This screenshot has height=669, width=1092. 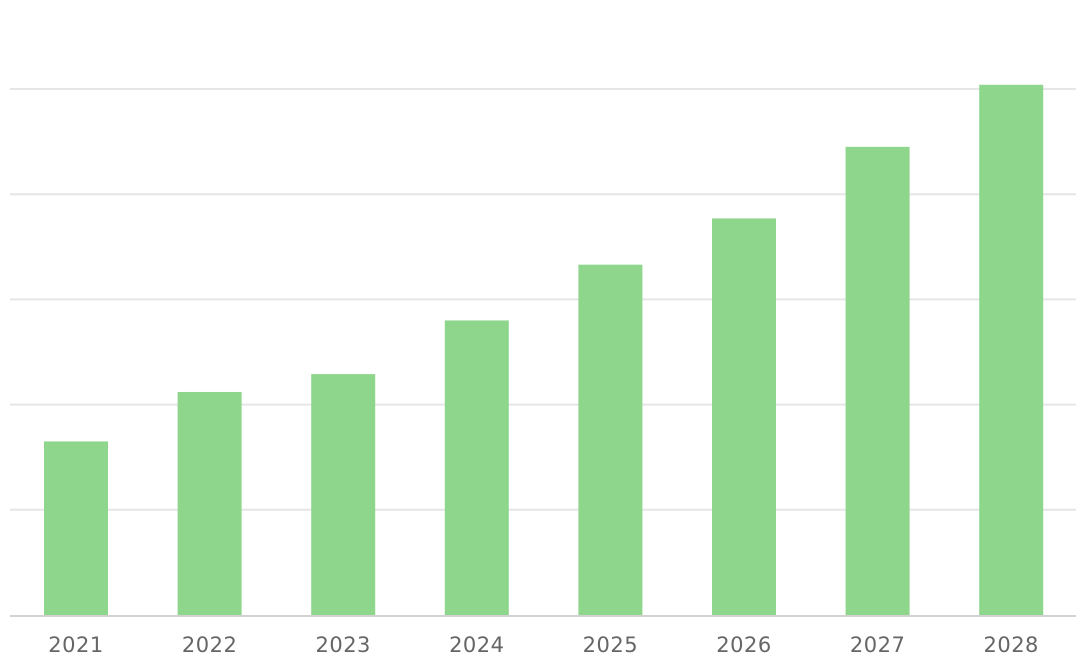 What do you see at coordinates (342, 645) in the screenshot?
I see `x-tick-label-2023: 2023` at bounding box center [342, 645].